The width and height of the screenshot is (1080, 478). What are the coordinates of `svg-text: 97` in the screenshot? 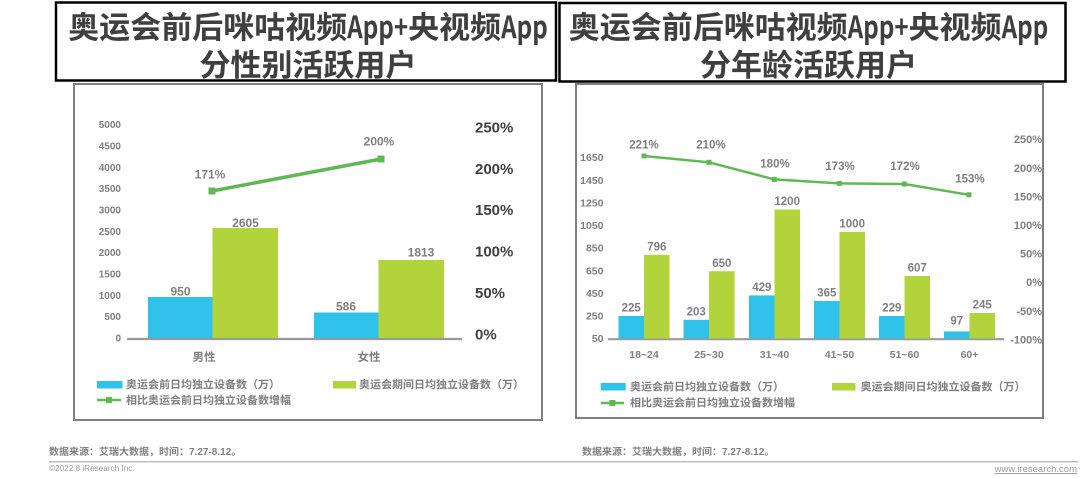 It's located at (956, 322).